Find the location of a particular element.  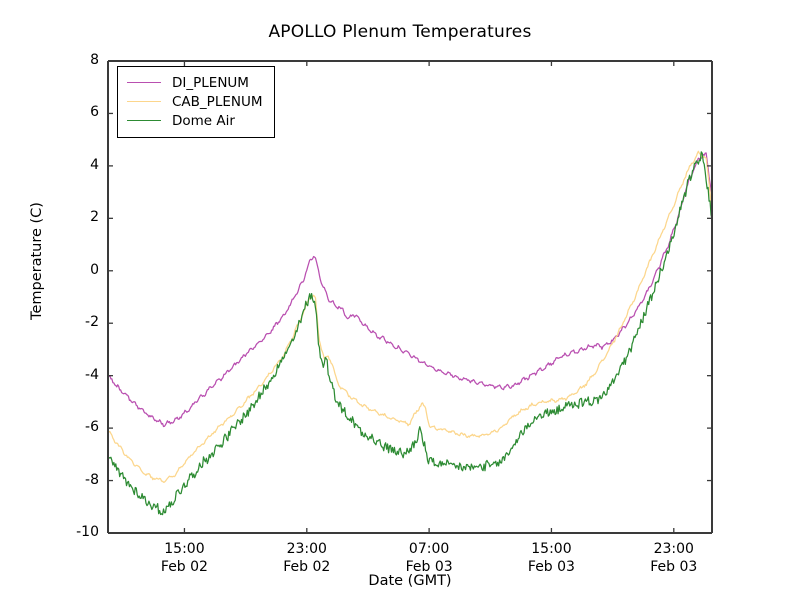

chart-title: APOLLO Plenum Temperatures is located at coordinates (400, 32).